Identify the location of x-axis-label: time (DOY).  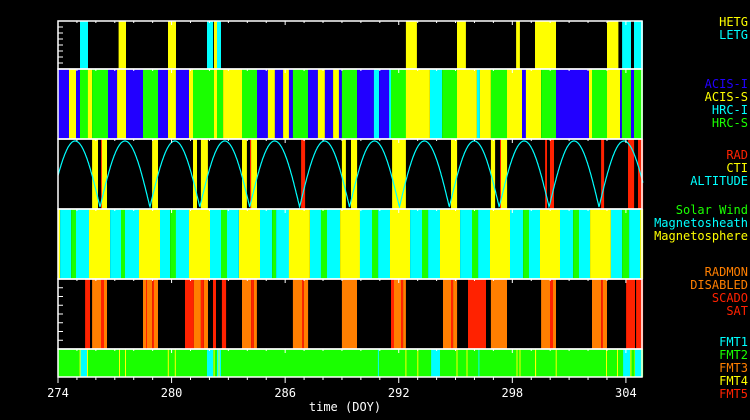
(345, 407).